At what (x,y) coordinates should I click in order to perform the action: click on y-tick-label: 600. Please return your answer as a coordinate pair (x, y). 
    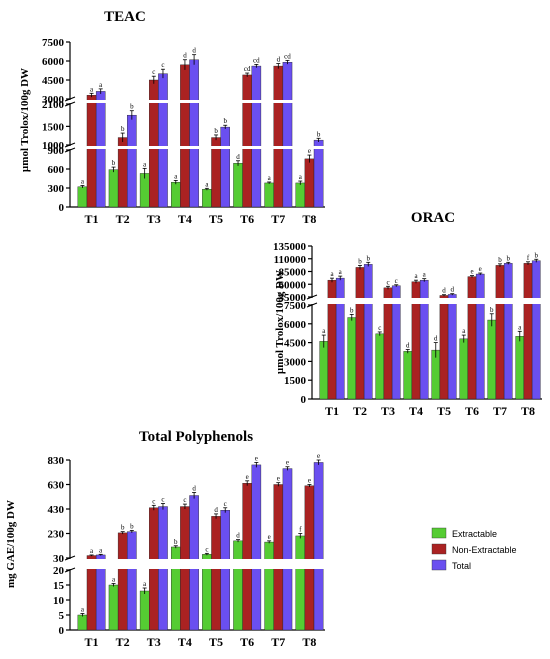
    Looking at the image, I should click on (56, 170).